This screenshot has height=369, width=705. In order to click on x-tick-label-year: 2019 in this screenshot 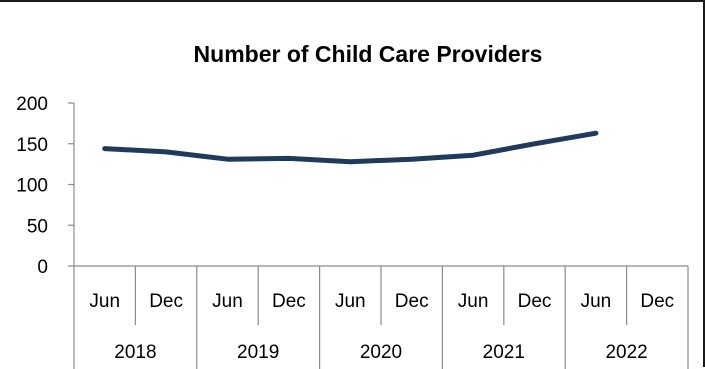, I will do `click(258, 352)`.